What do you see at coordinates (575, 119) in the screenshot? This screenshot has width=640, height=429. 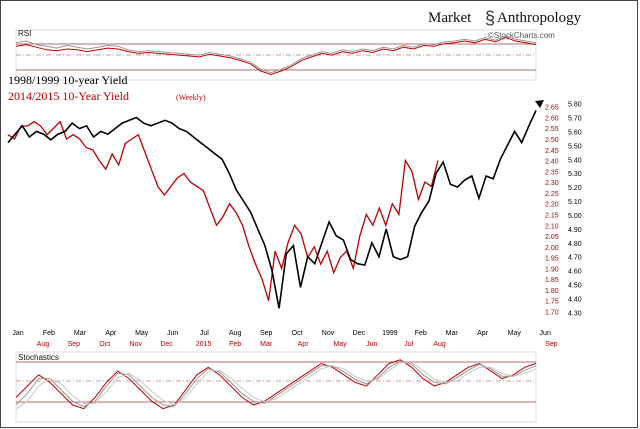 I see `yield-1998-axis-tick: 5.70` at bounding box center [575, 119].